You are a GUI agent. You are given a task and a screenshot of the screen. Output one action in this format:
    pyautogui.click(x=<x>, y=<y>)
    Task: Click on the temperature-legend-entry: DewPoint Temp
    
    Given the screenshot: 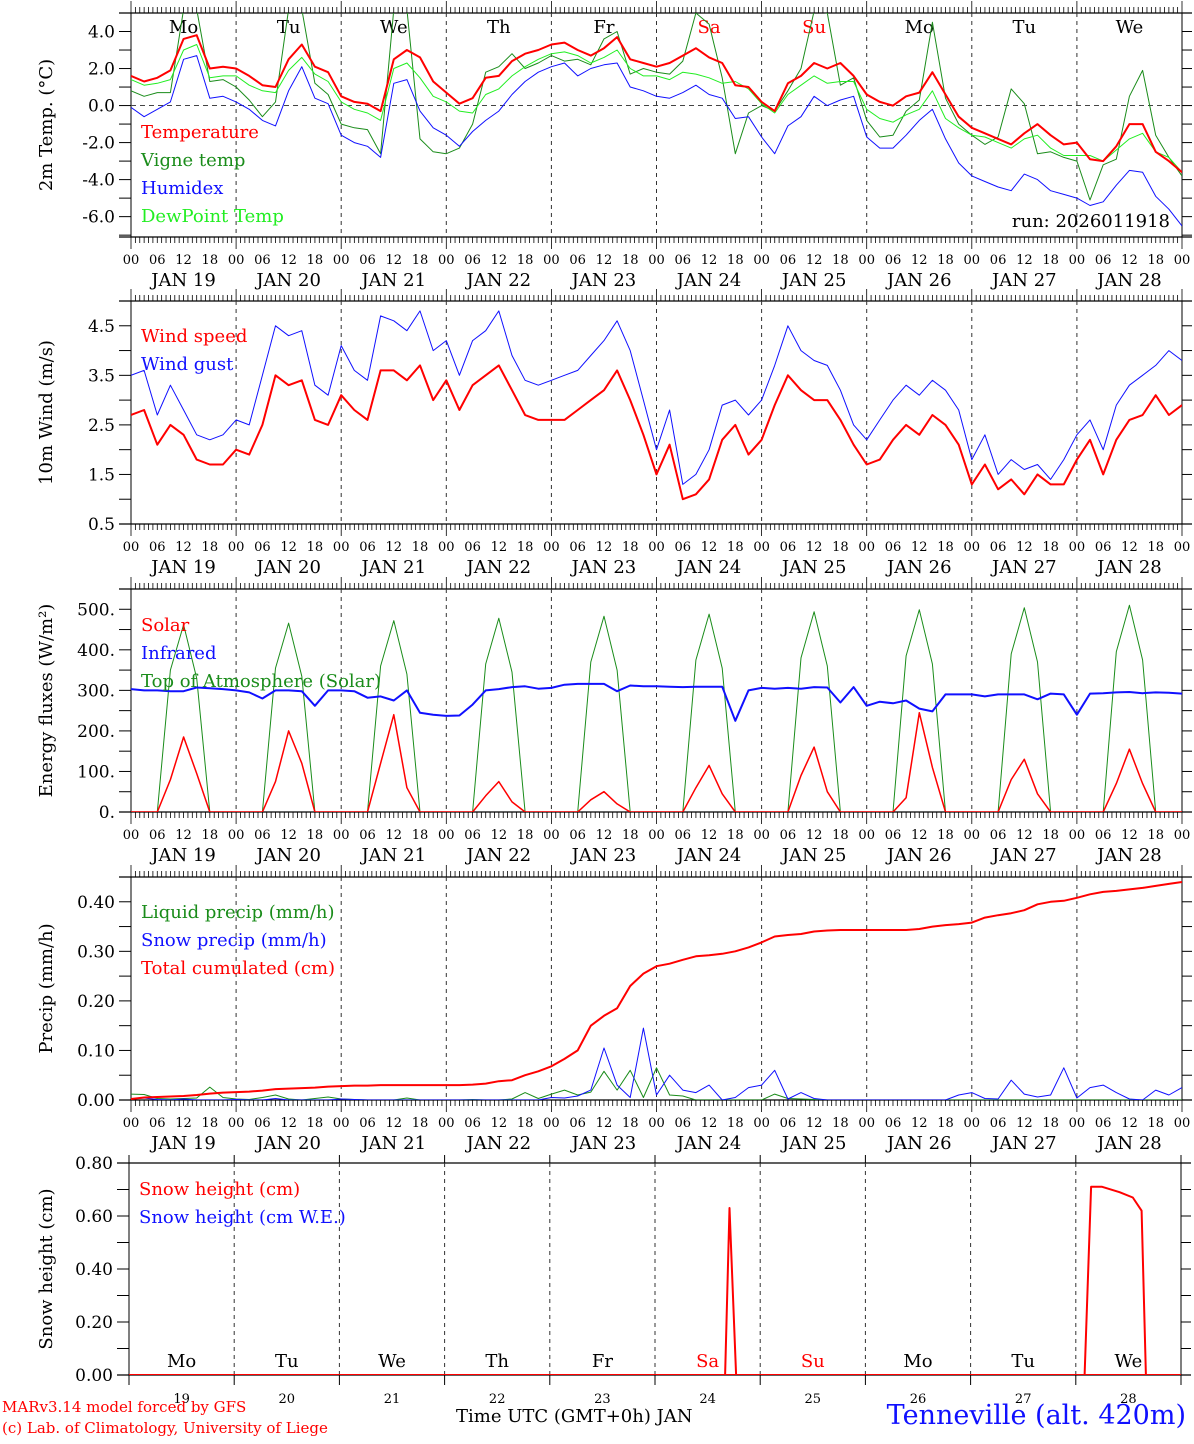 What is the action you would take?
    pyautogui.click(x=212, y=216)
    